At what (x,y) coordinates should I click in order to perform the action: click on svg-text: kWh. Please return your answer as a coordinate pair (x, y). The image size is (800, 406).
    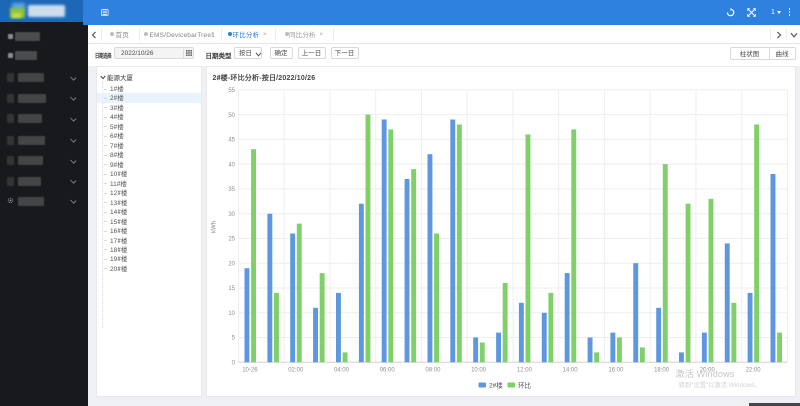
    Looking at the image, I should click on (212, 227).